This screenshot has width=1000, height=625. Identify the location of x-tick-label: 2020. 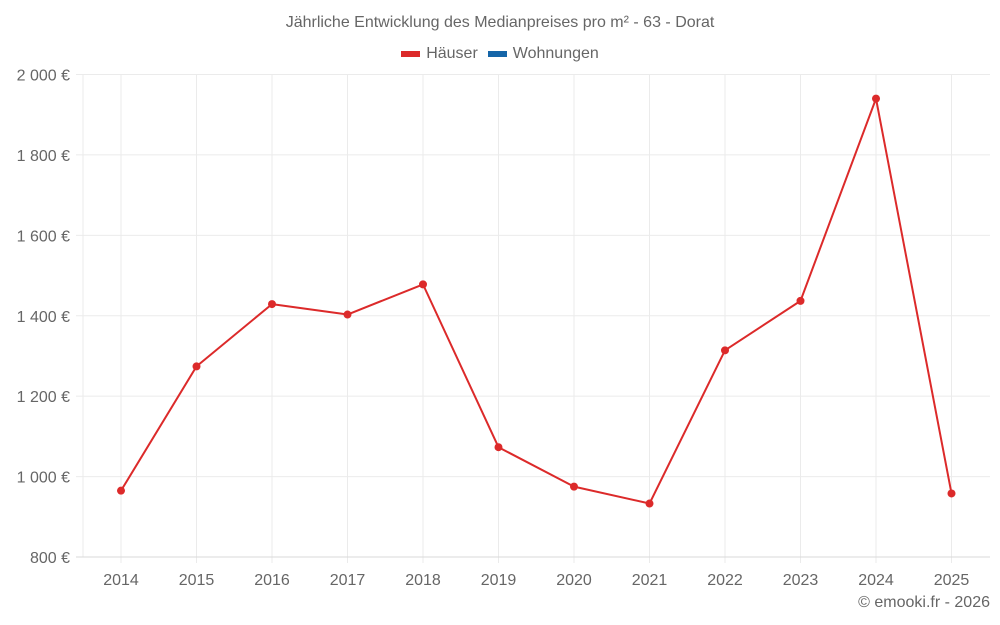
(574, 580).